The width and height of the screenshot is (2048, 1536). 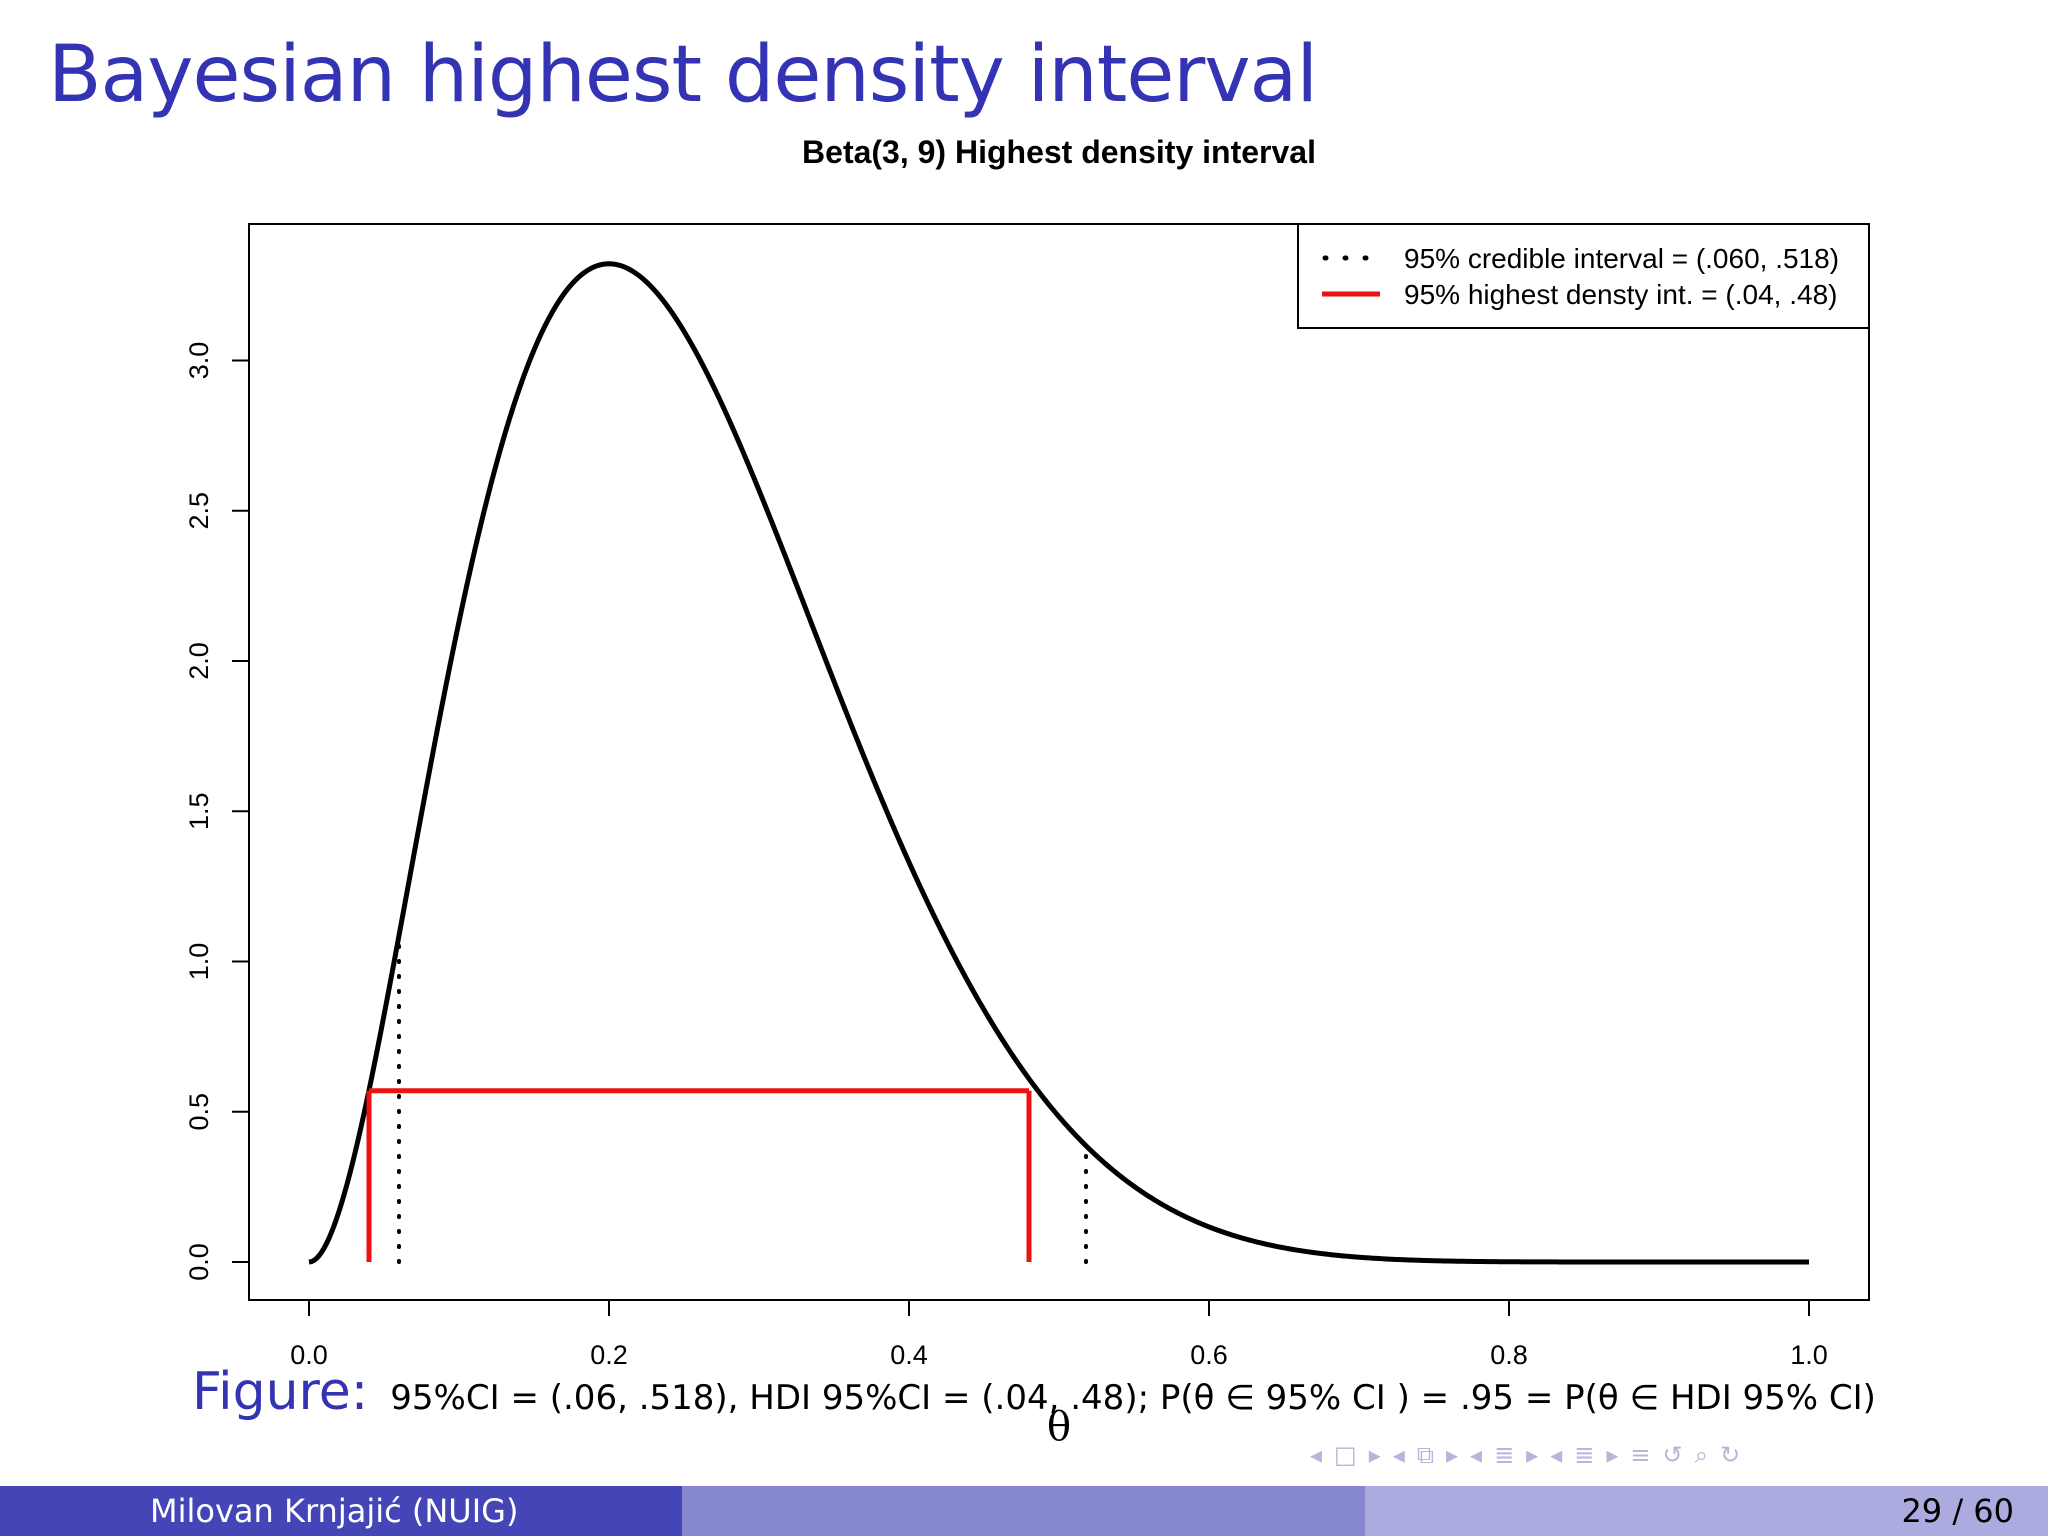 What do you see at coordinates (1345, 1455) in the screenshot?
I see `frame-icon: □` at bounding box center [1345, 1455].